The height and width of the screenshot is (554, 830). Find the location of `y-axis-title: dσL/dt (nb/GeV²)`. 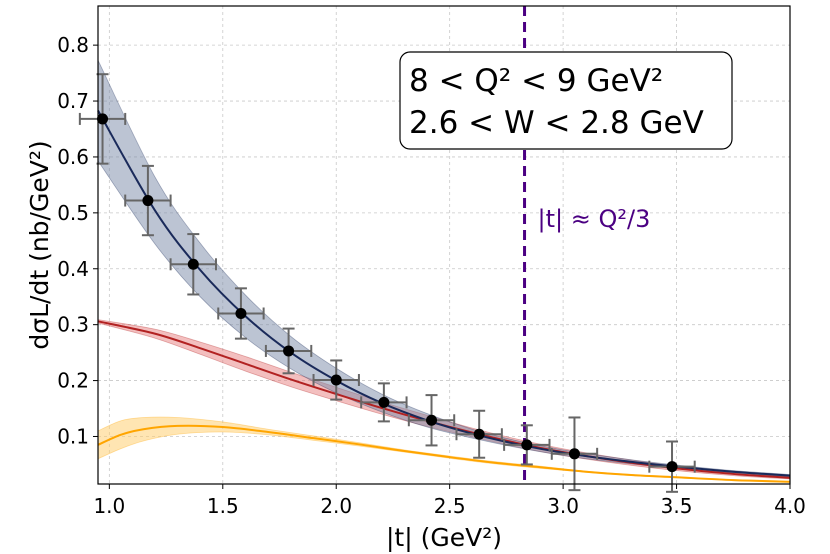

y-axis-title: dσL/dt (nb/GeV²) is located at coordinates (39, 244).